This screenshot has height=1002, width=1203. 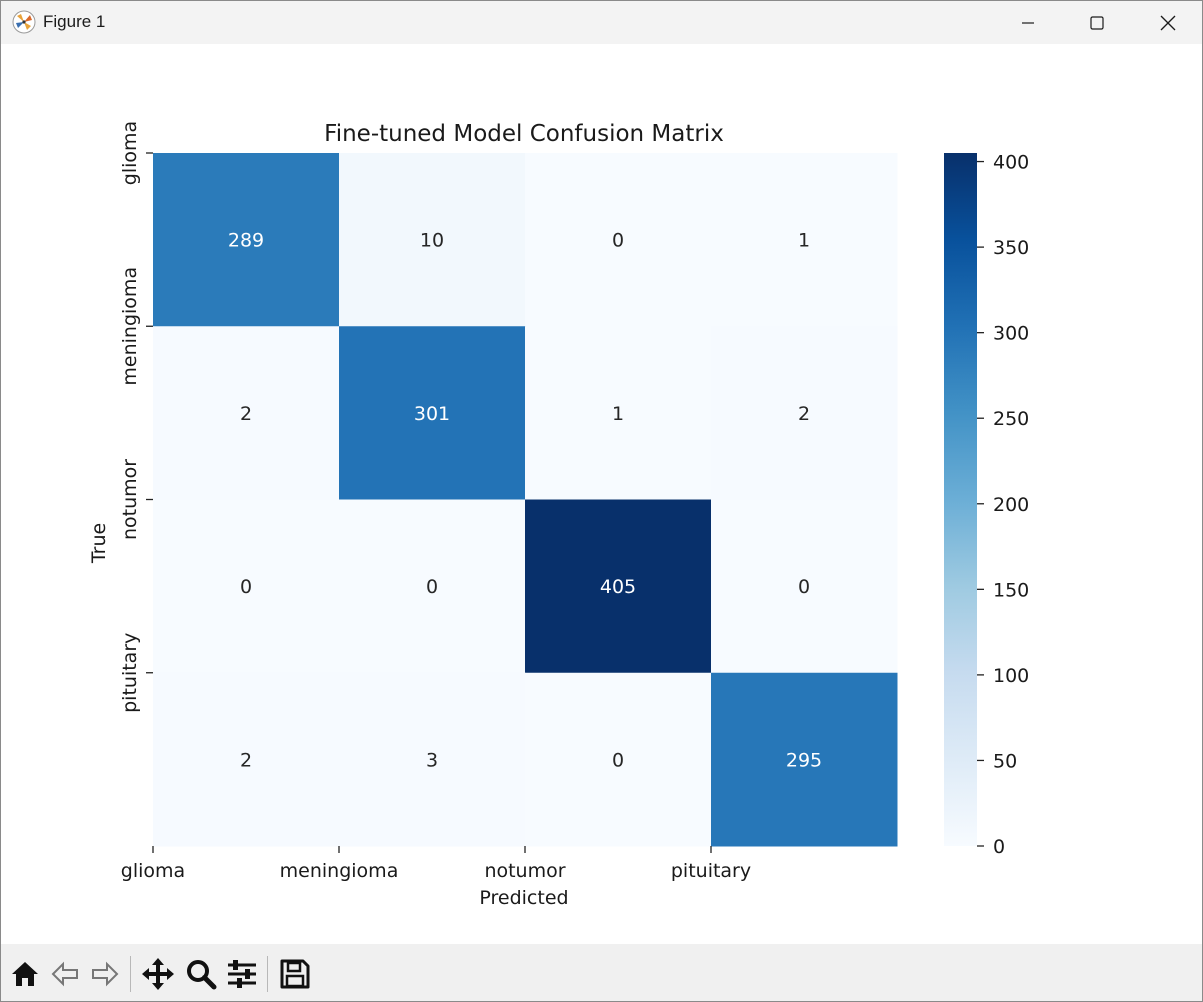 I want to click on colorbar-tick-label: 100, so click(x=1011, y=676).